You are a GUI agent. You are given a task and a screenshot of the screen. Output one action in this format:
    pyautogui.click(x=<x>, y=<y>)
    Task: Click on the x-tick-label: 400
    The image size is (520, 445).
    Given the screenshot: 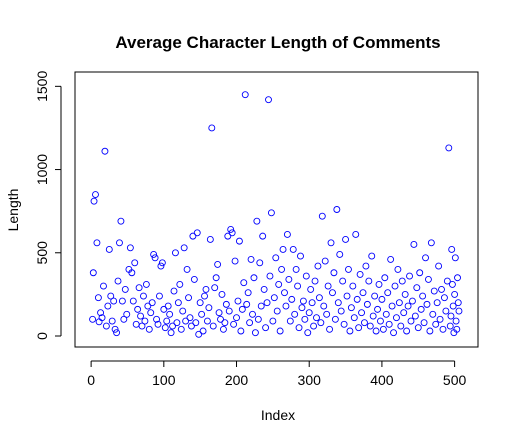 What is the action you would take?
    pyautogui.click(x=382, y=380)
    